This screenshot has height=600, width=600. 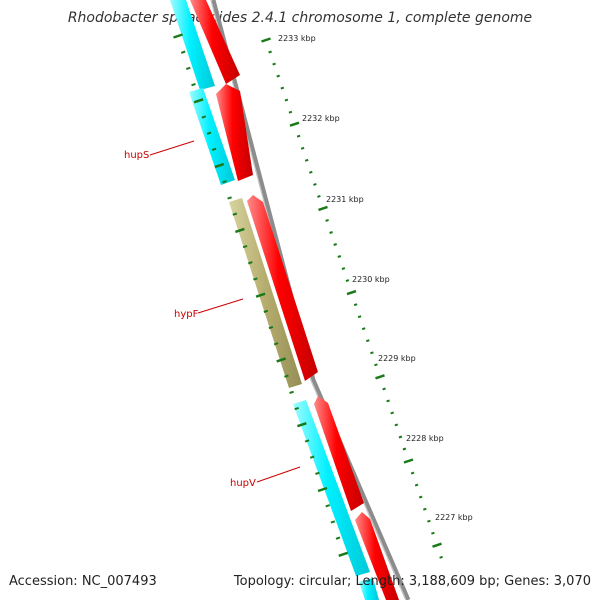 I want to click on leader-line-hypF, so click(x=220, y=306).